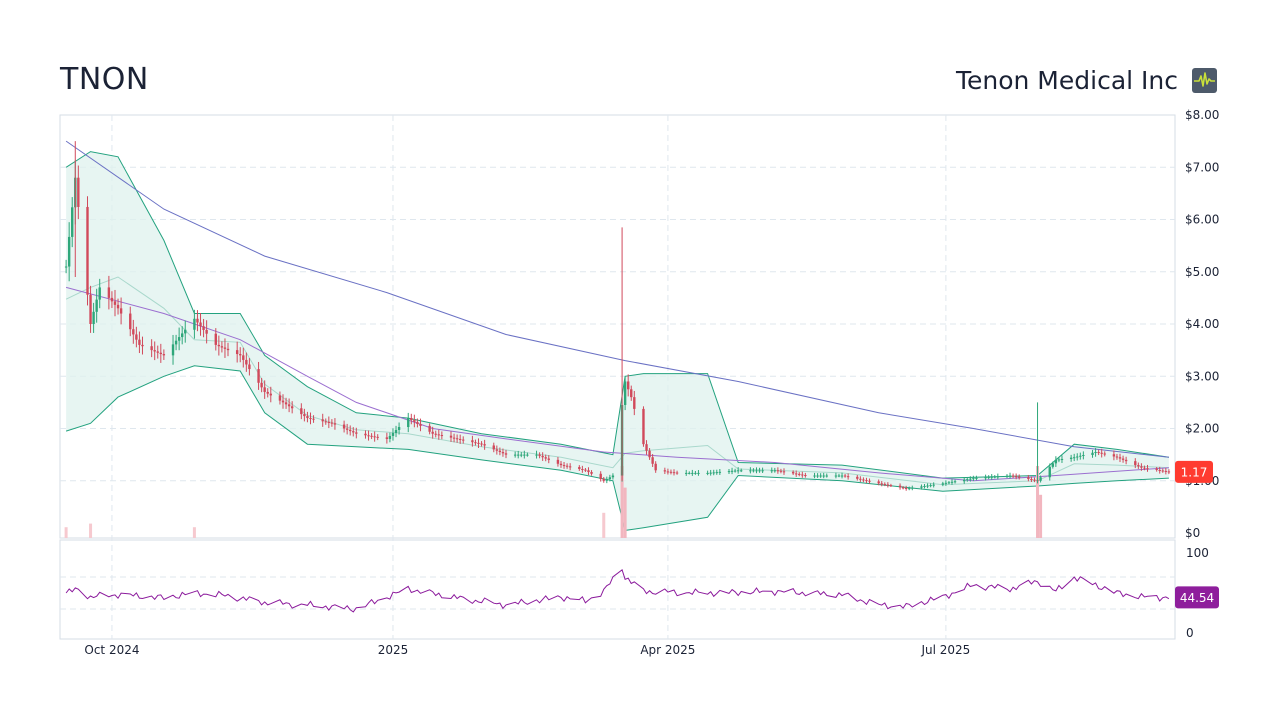 The image size is (1280, 720). What do you see at coordinates (667, 650) in the screenshot?
I see `x-tick-label: Apr 2025` at bounding box center [667, 650].